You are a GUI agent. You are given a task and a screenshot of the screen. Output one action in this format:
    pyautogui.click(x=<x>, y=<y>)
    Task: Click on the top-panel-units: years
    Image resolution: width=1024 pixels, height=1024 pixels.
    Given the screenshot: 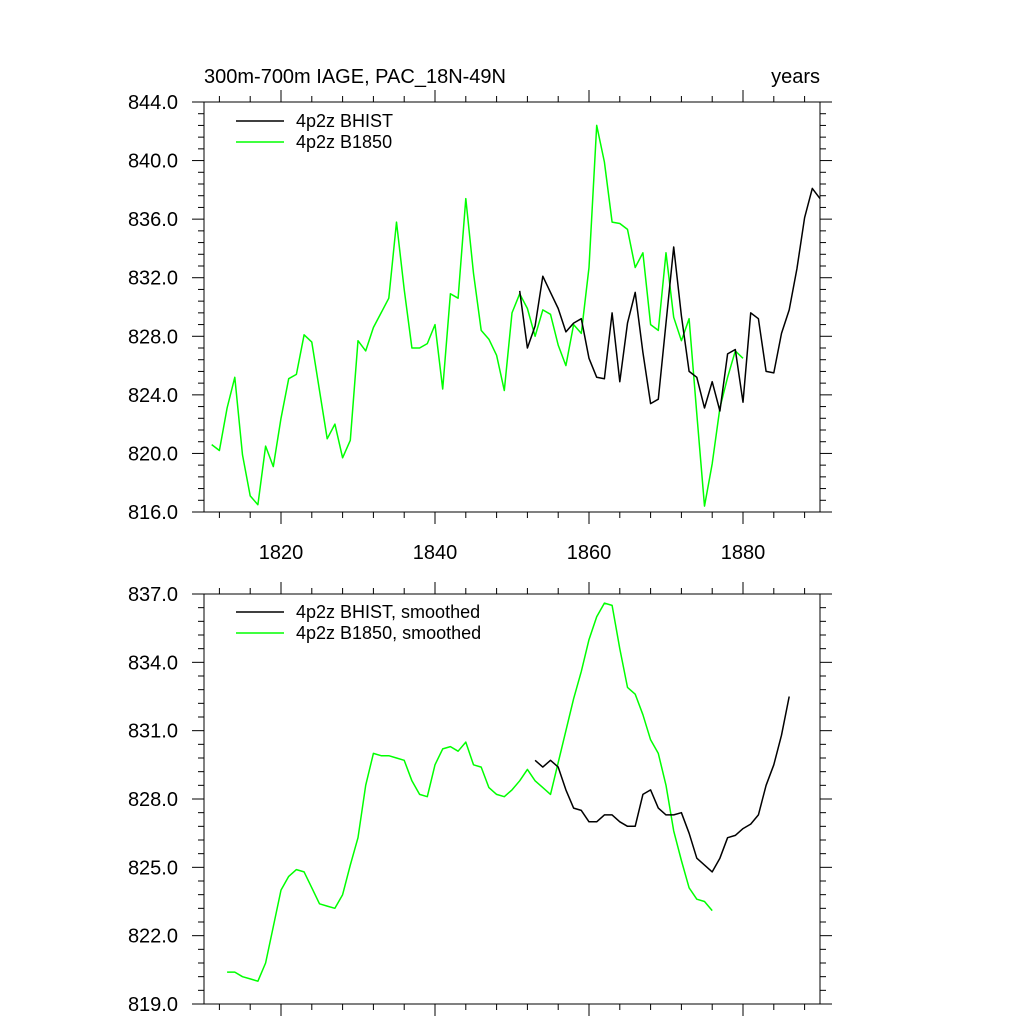 What is the action you would take?
    pyautogui.click(x=795, y=77)
    